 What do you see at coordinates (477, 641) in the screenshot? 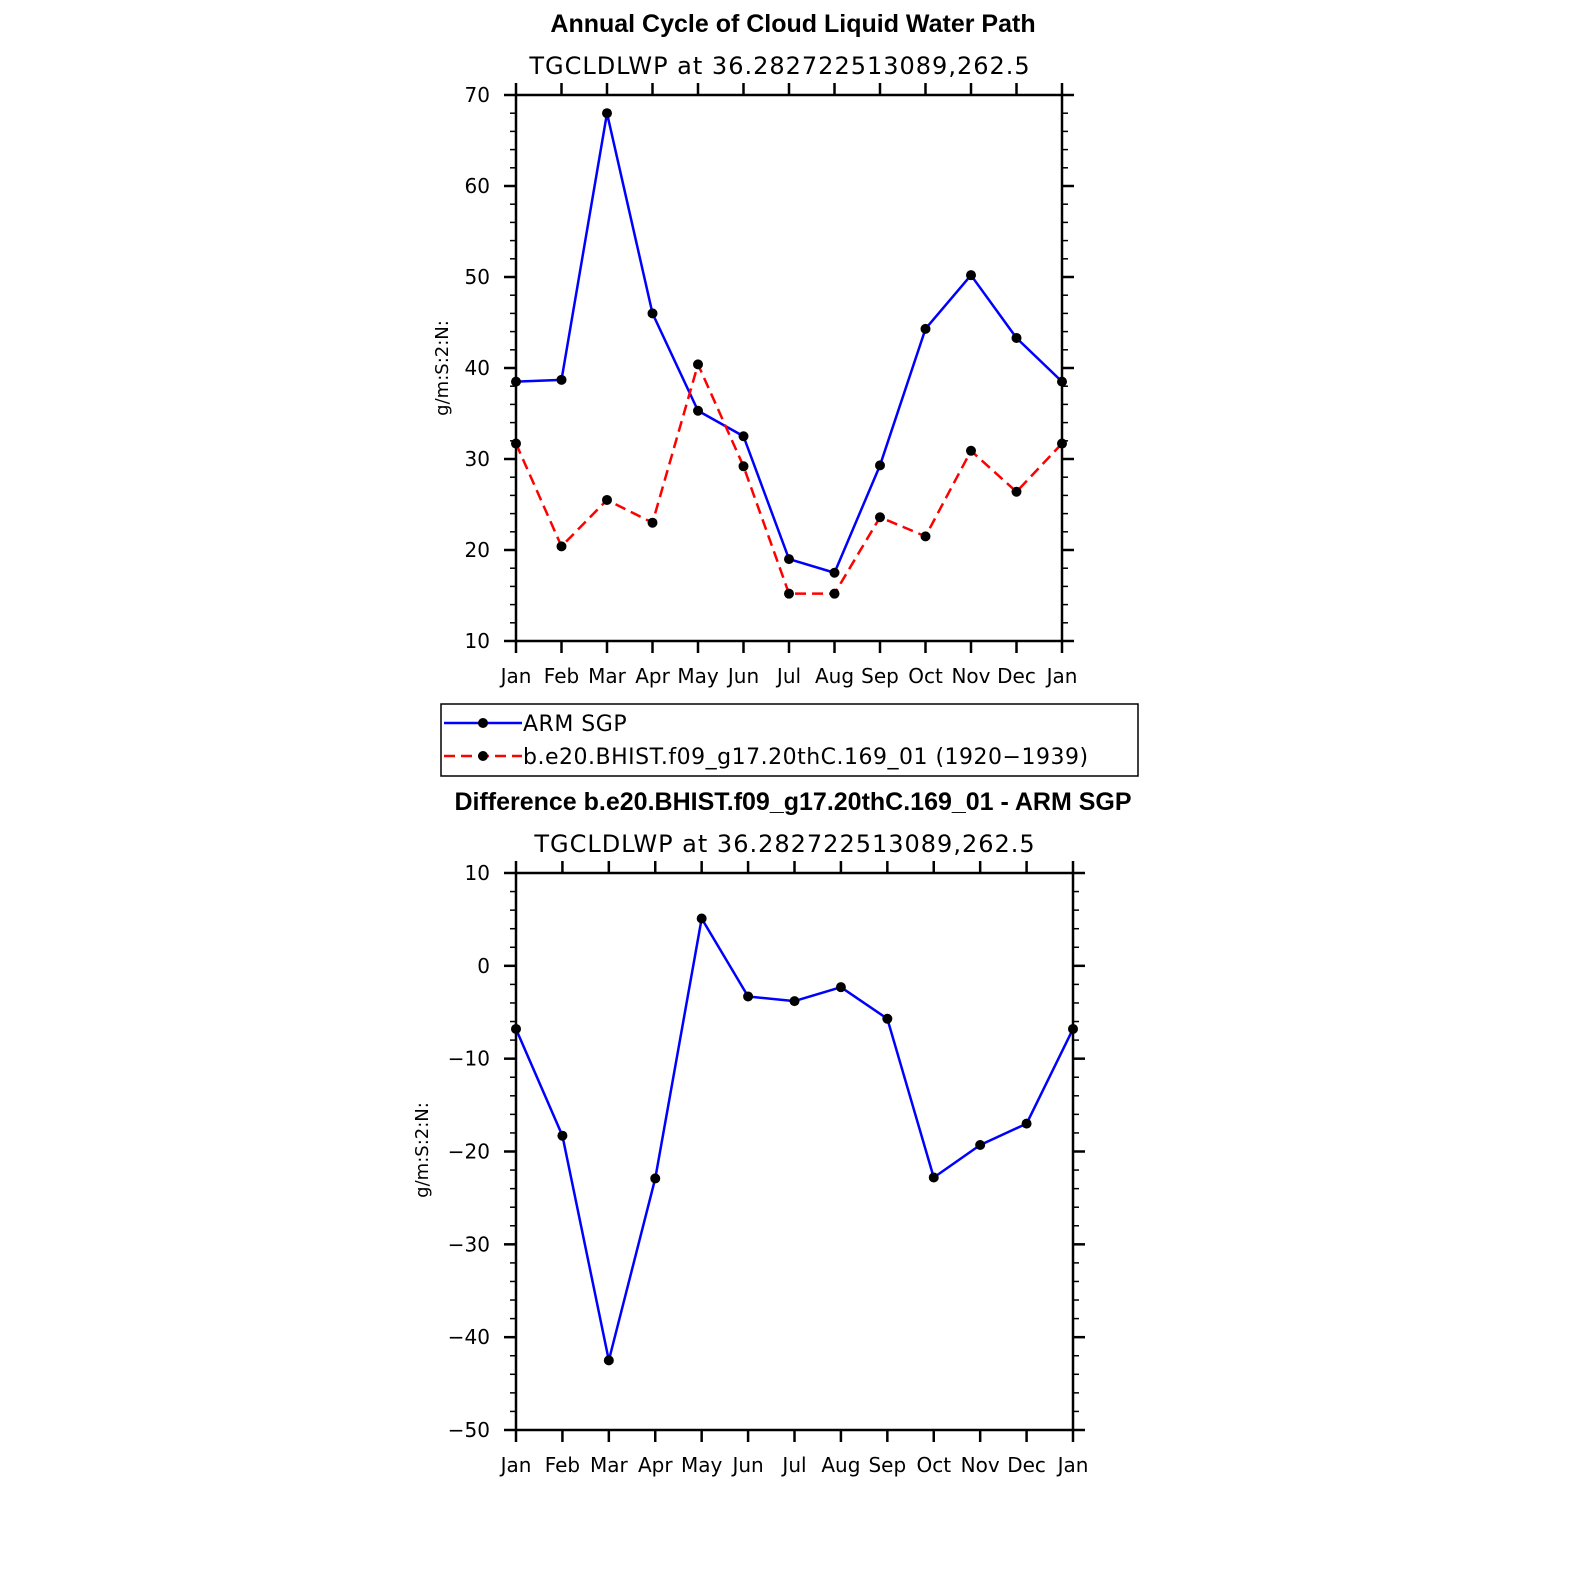
I see `top-y-tick-label: 10` at bounding box center [477, 641].